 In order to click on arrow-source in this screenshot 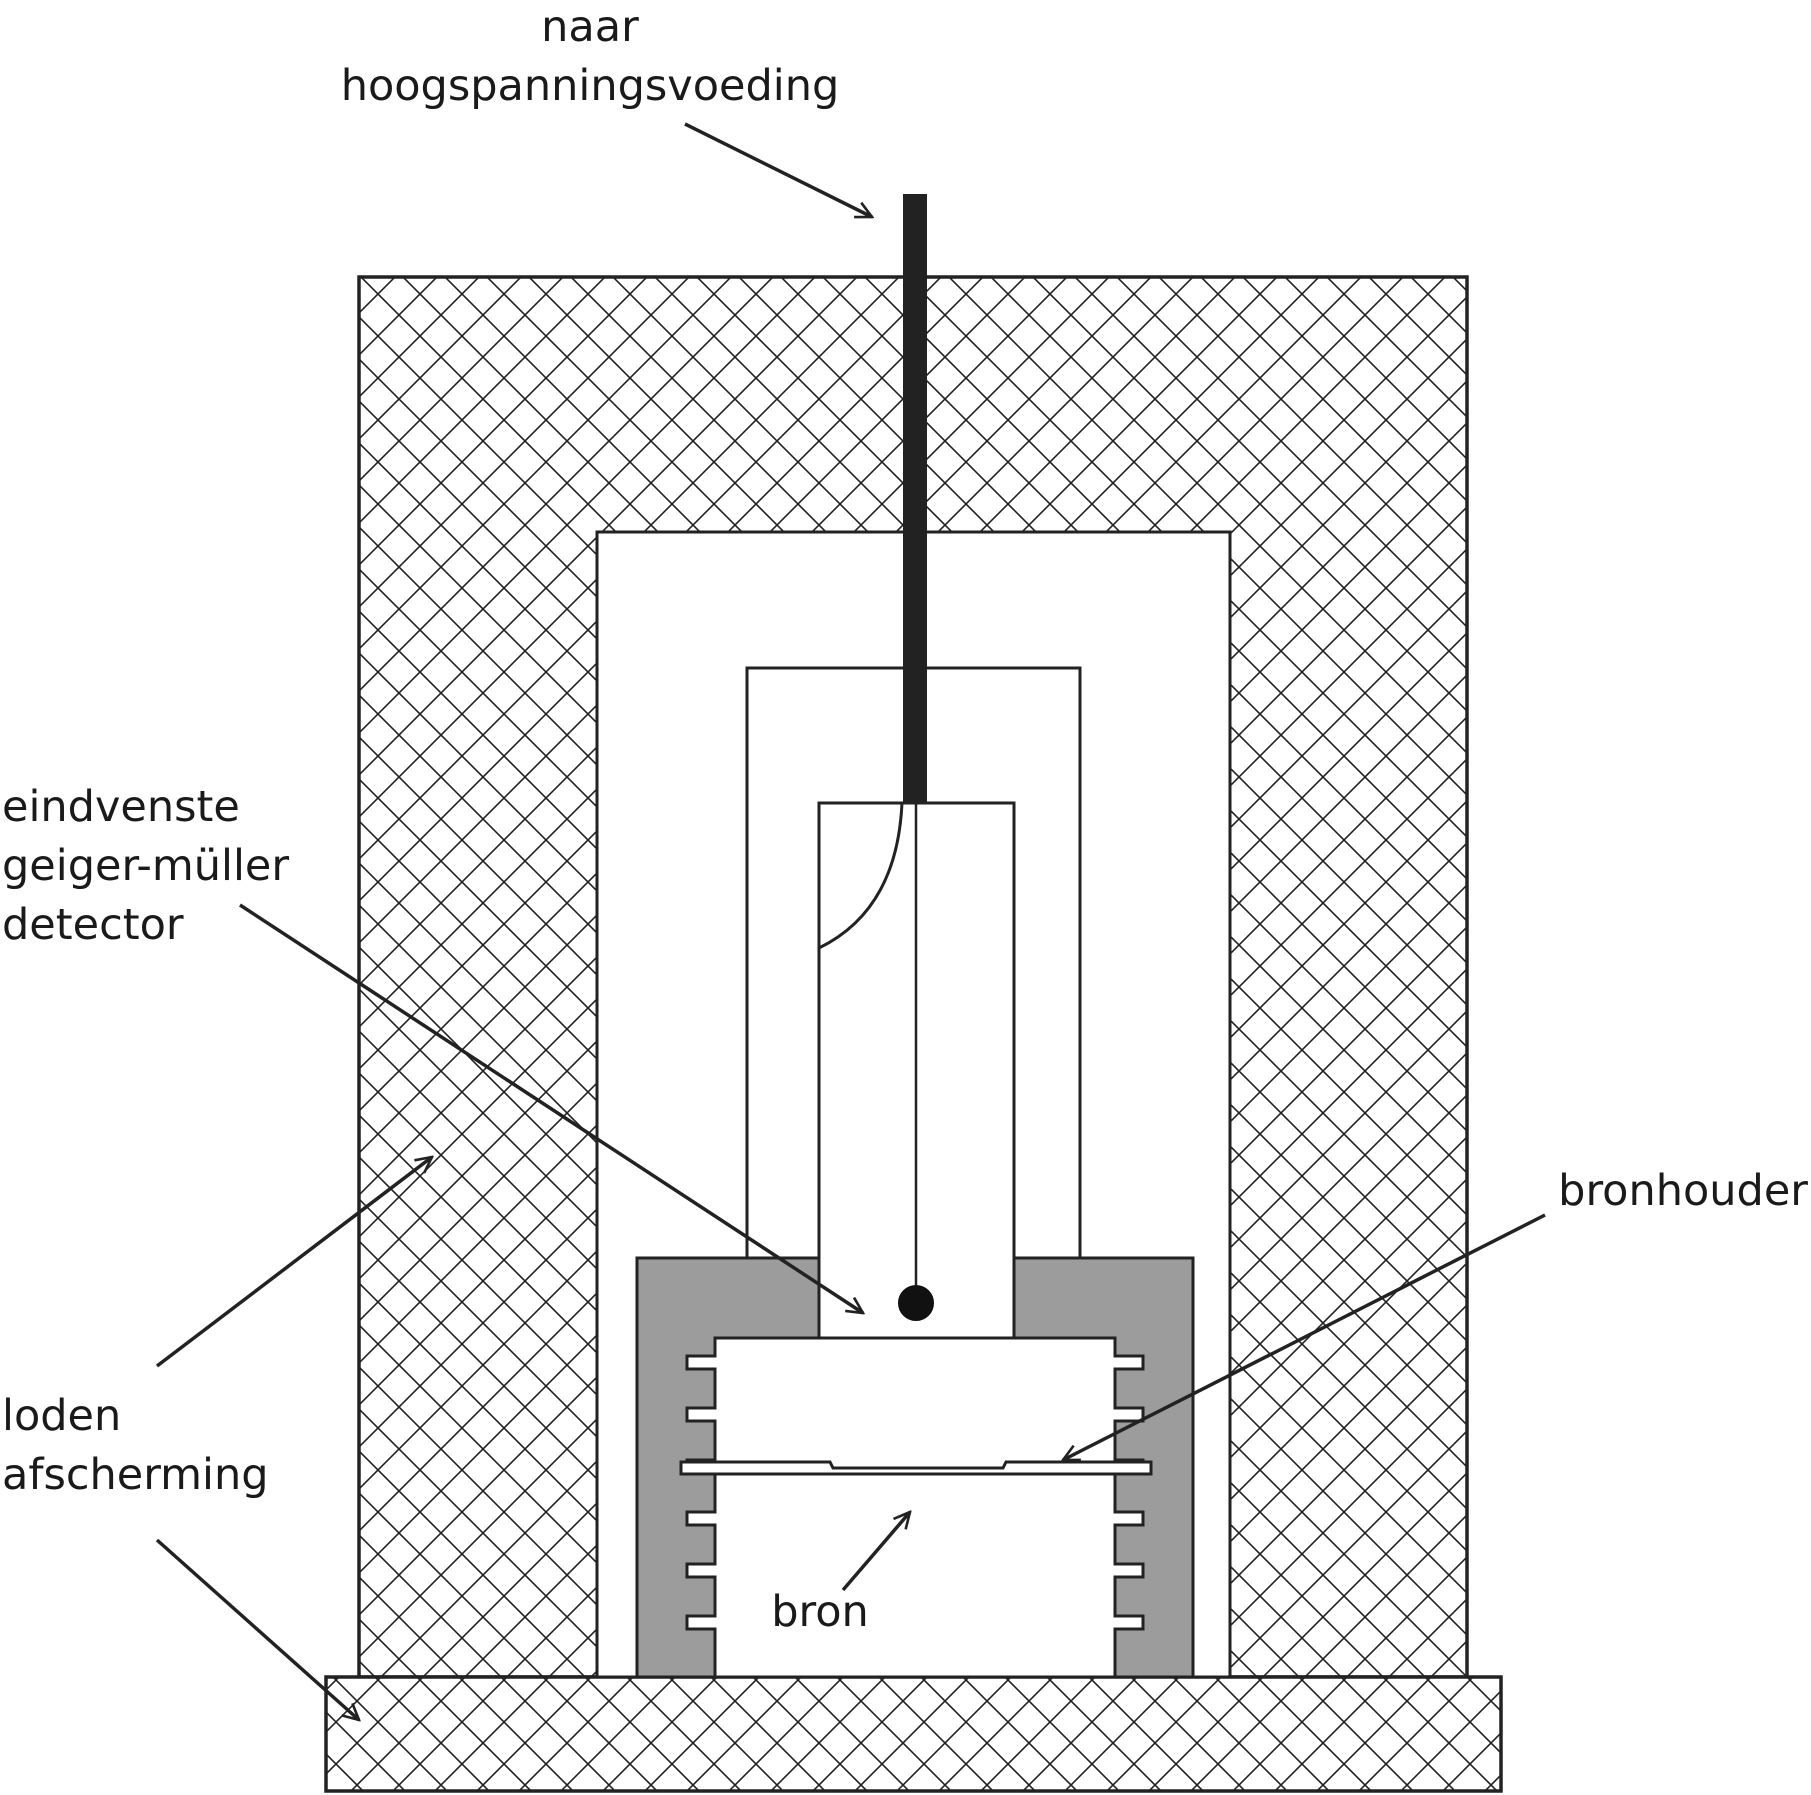, I will do `click(875, 1552)`.